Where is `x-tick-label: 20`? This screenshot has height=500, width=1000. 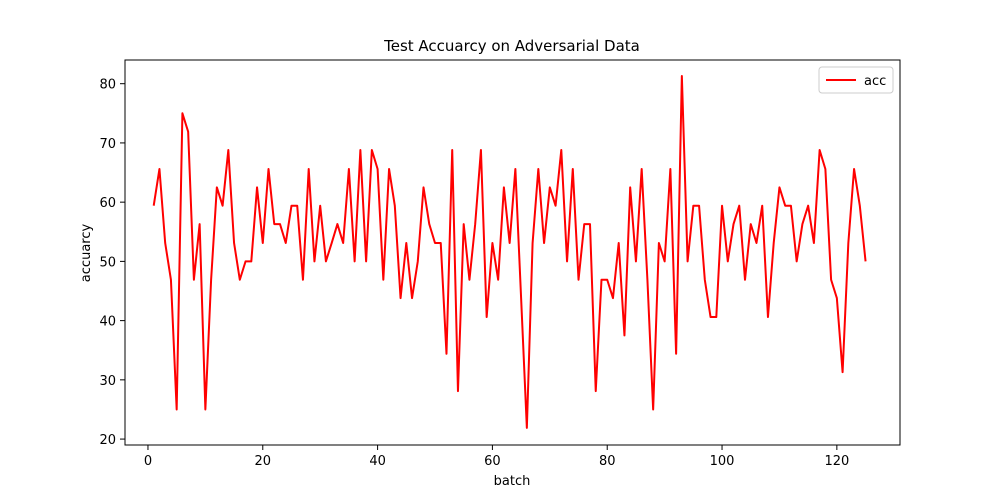 x-tick-label: 20 is located at coordinates (263, 461).